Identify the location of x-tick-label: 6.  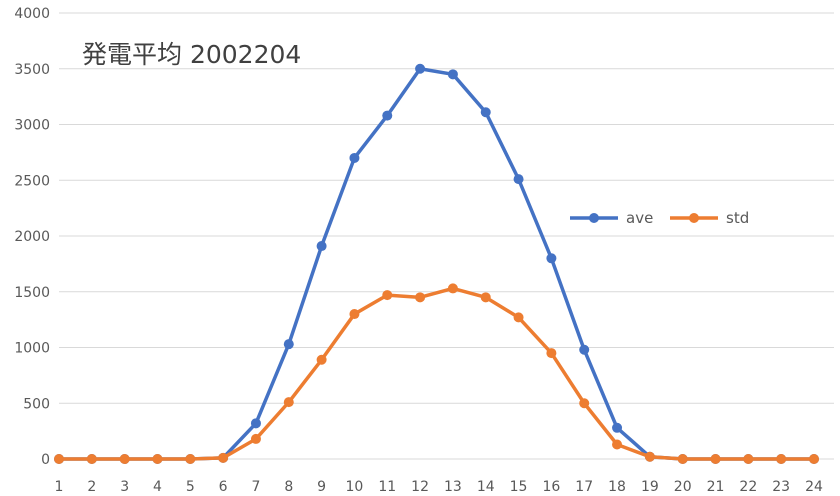
(223, 487).